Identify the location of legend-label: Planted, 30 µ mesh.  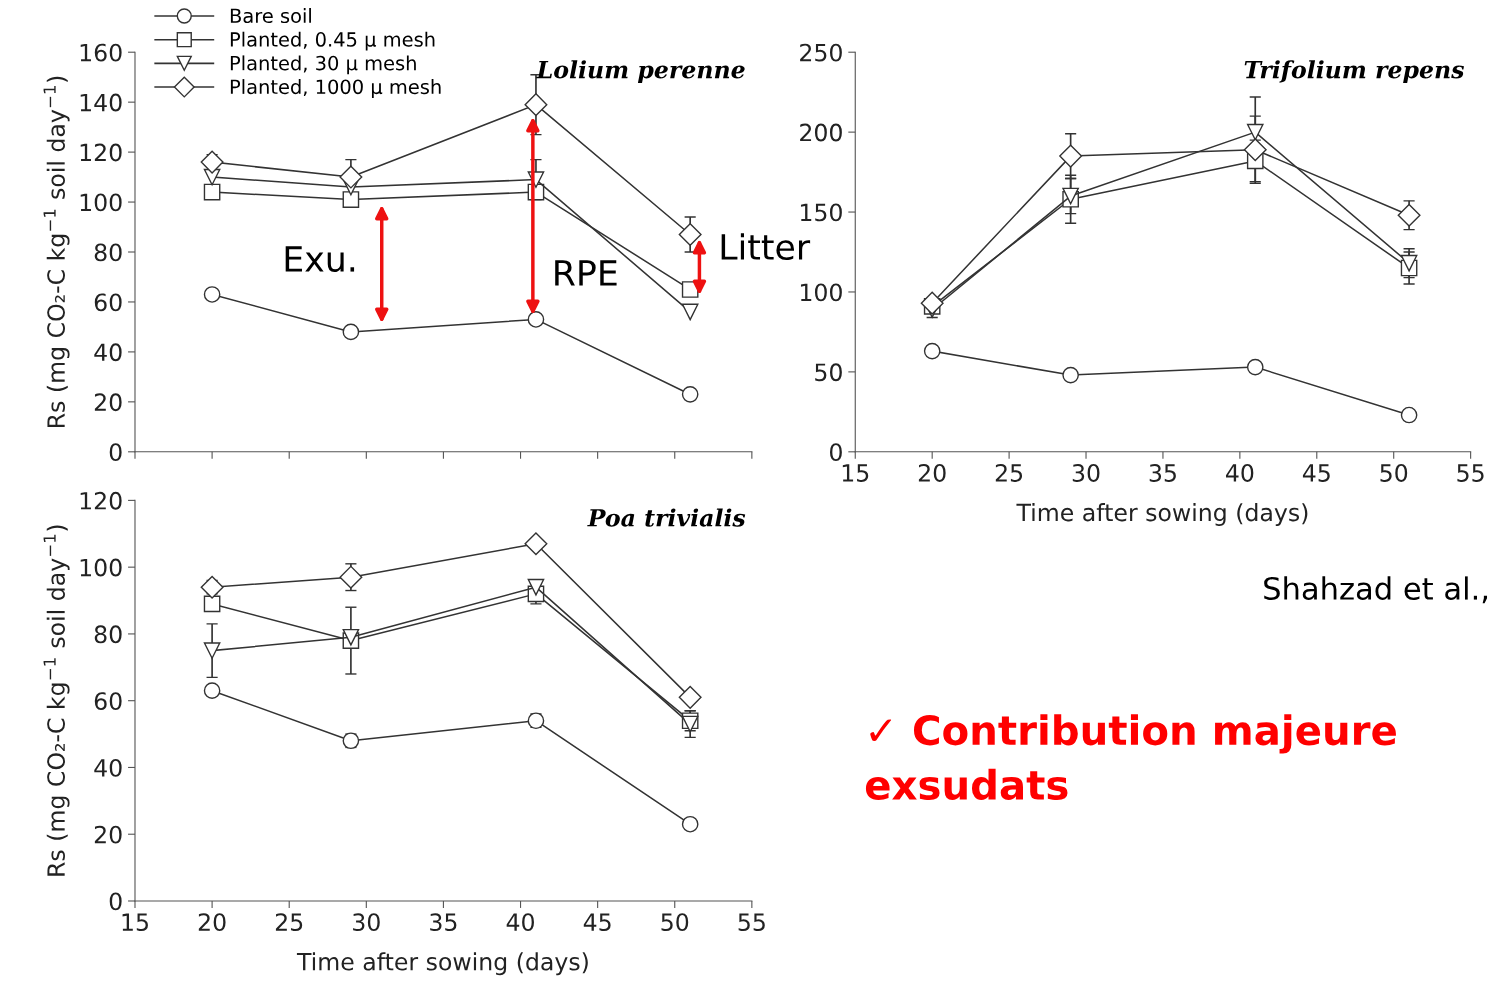
(323, 65).